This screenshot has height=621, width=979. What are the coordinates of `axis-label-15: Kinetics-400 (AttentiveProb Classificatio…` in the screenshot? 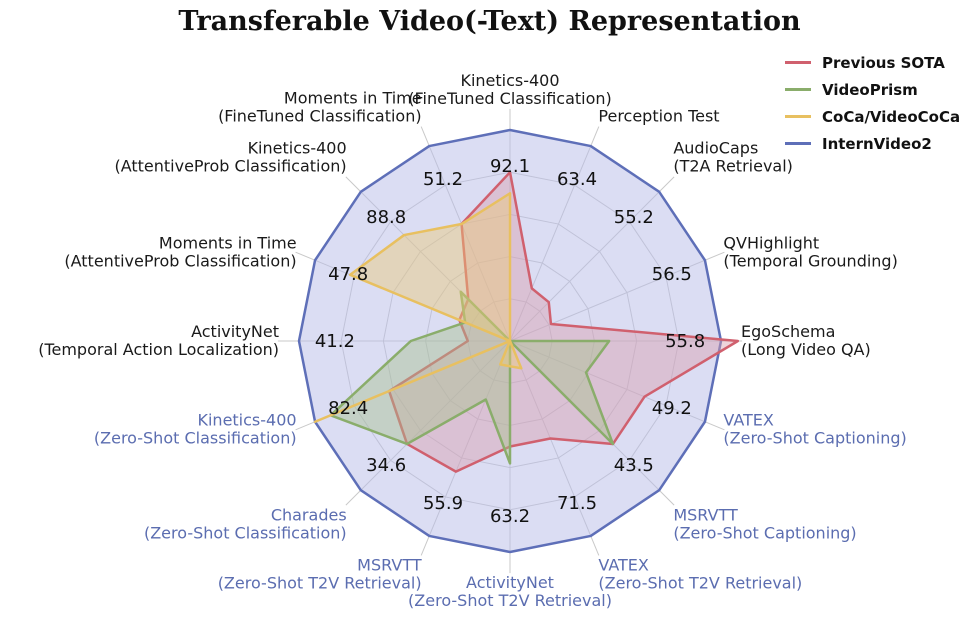 It's located at (230, 157).